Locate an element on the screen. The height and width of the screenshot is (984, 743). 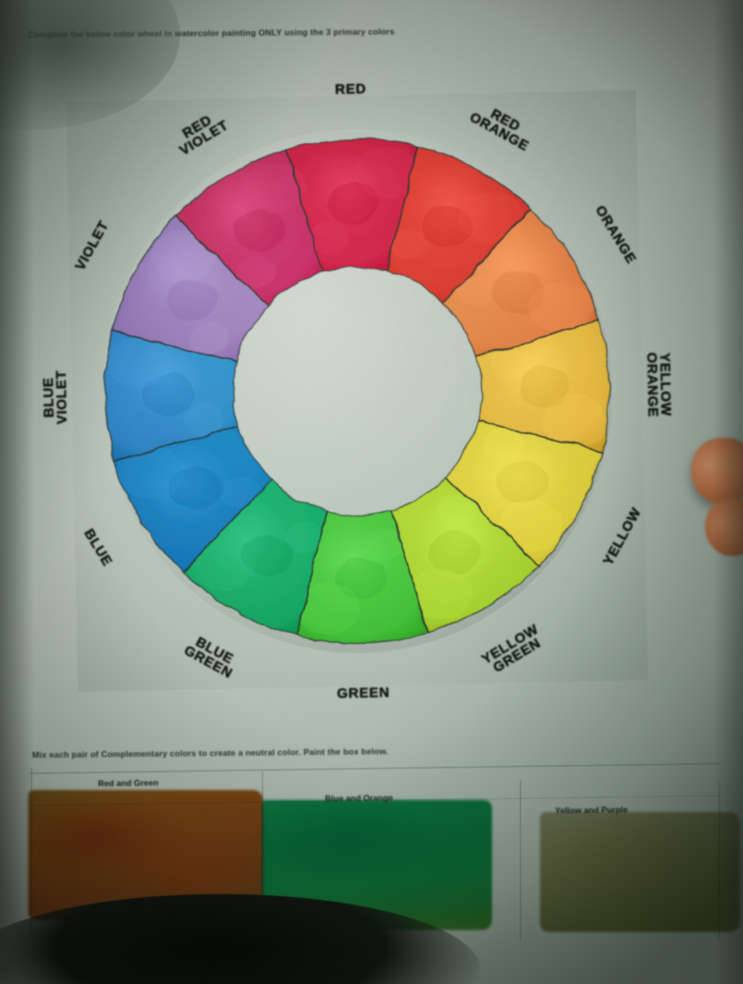
shadow-edge-left is located at coordinates (17, 492).